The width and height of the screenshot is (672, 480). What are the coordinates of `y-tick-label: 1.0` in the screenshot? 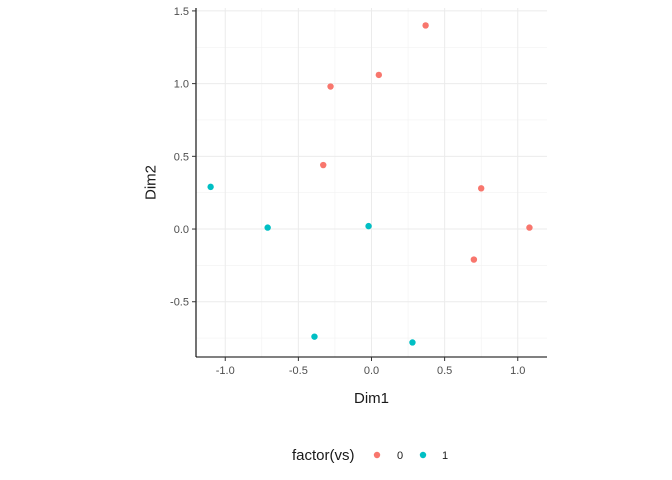 It's located at (181, 85).